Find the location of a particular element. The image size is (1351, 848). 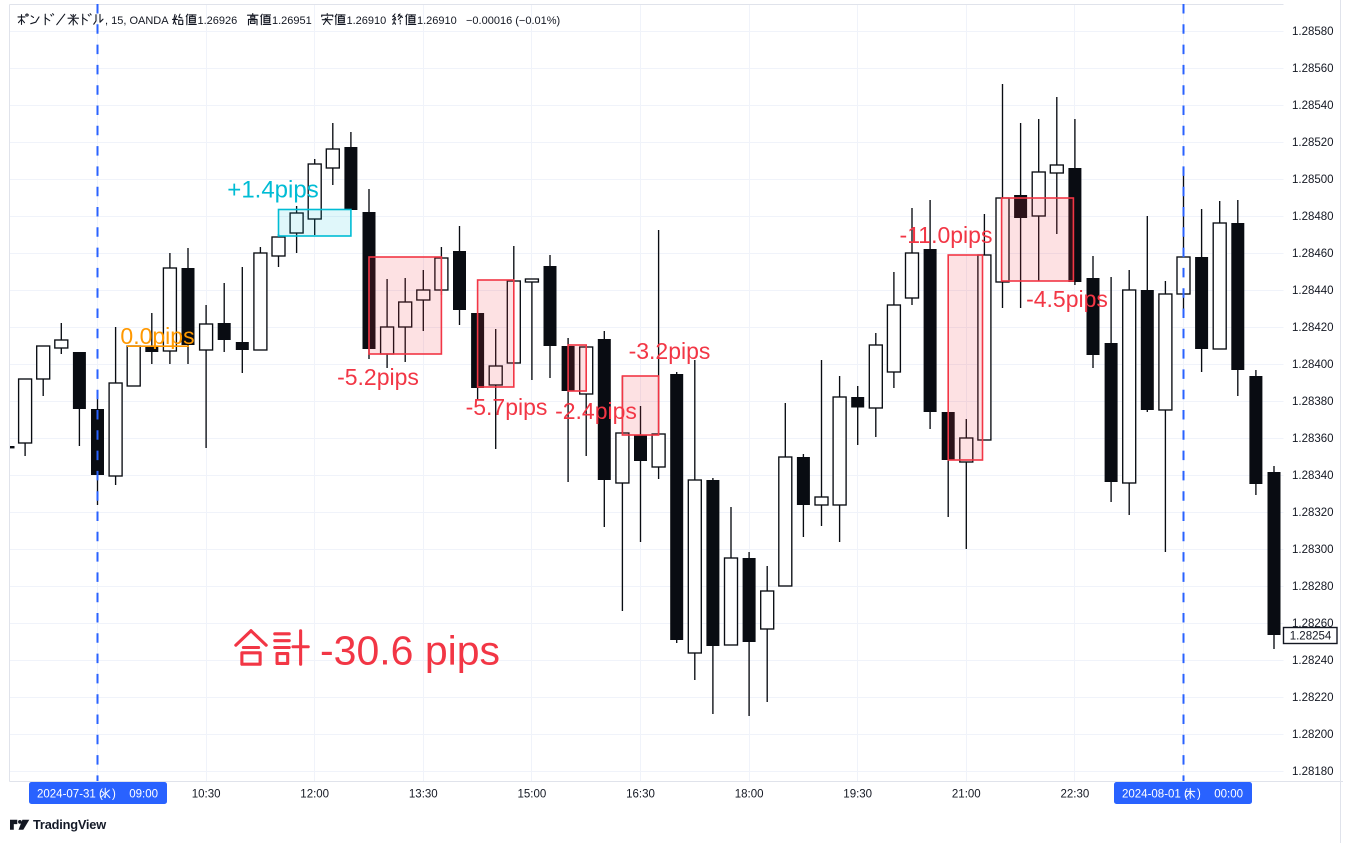

svg-text: −0.00016 (−0.01%) is located at coordinates (513, 21).